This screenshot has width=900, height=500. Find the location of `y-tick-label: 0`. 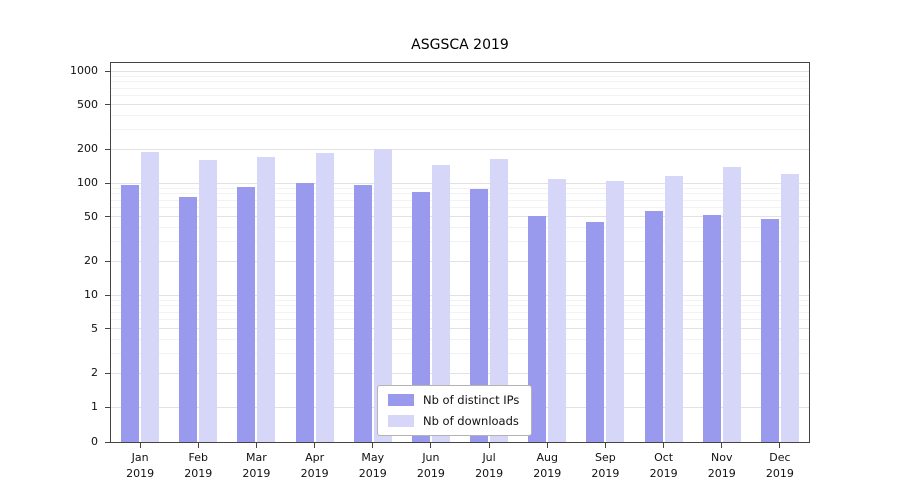

y-tick-label: 0 is located at coordinates (94, 441).